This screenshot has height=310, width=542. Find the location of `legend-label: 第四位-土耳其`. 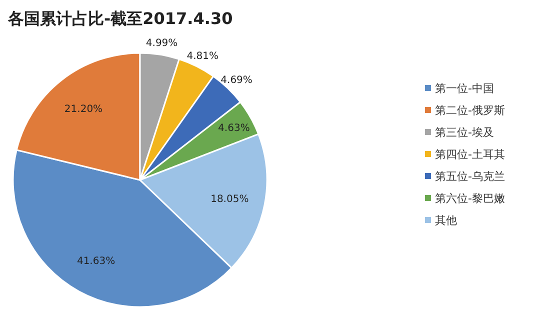

legend-label: 第四位-土耳其 is located at coordinates (470, 154).